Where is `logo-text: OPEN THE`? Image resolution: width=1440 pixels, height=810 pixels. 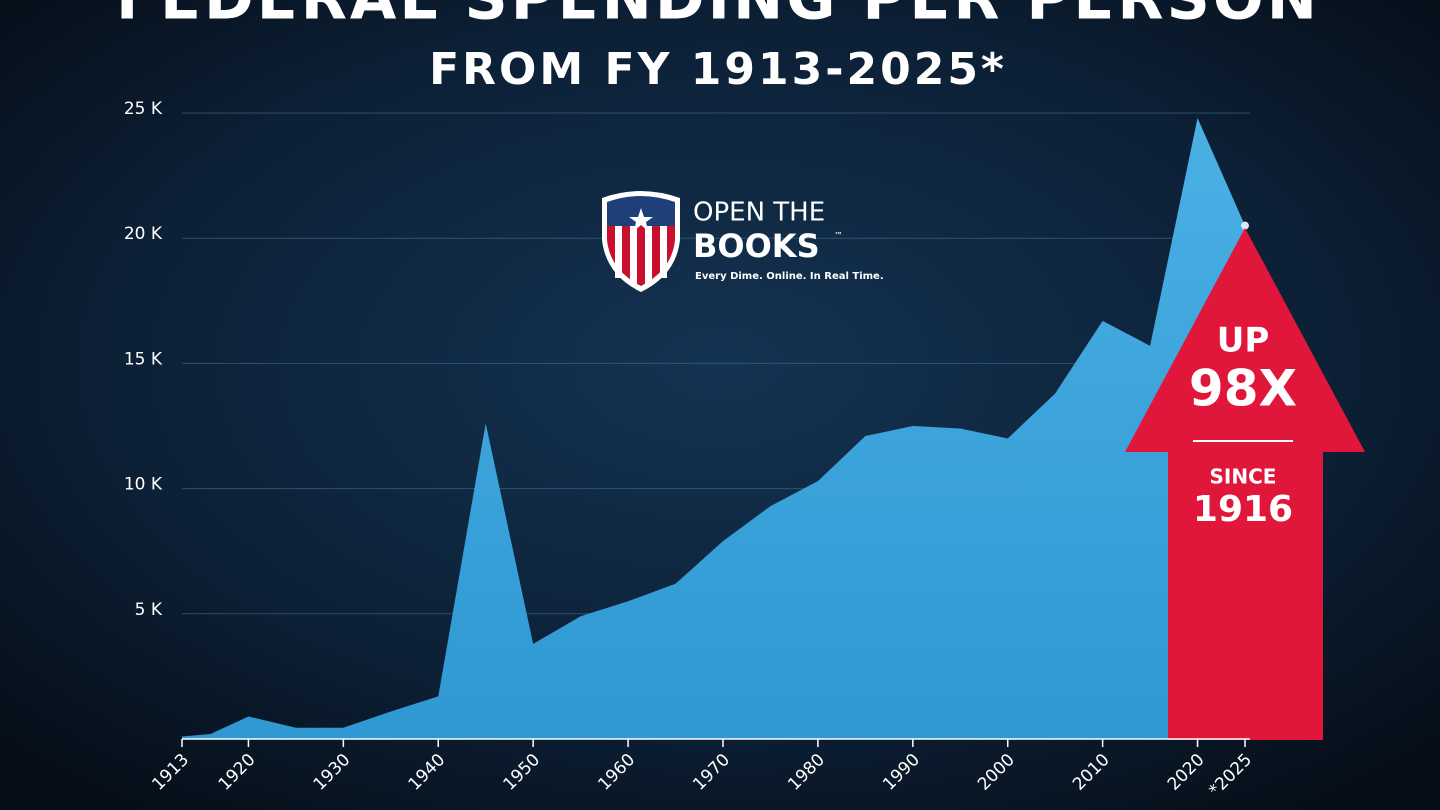 logo-text: OPEN THE is located at coordinates (759, 213).